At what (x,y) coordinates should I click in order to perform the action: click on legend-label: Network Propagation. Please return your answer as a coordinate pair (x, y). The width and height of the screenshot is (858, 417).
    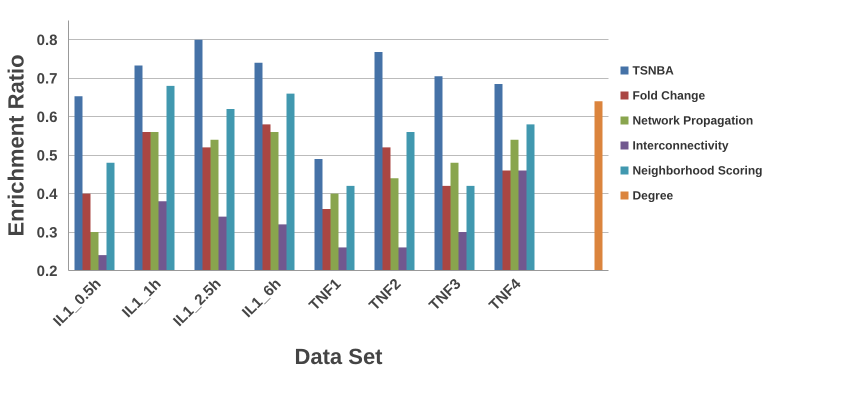
    Looking at the image, I should click on (693, 121).